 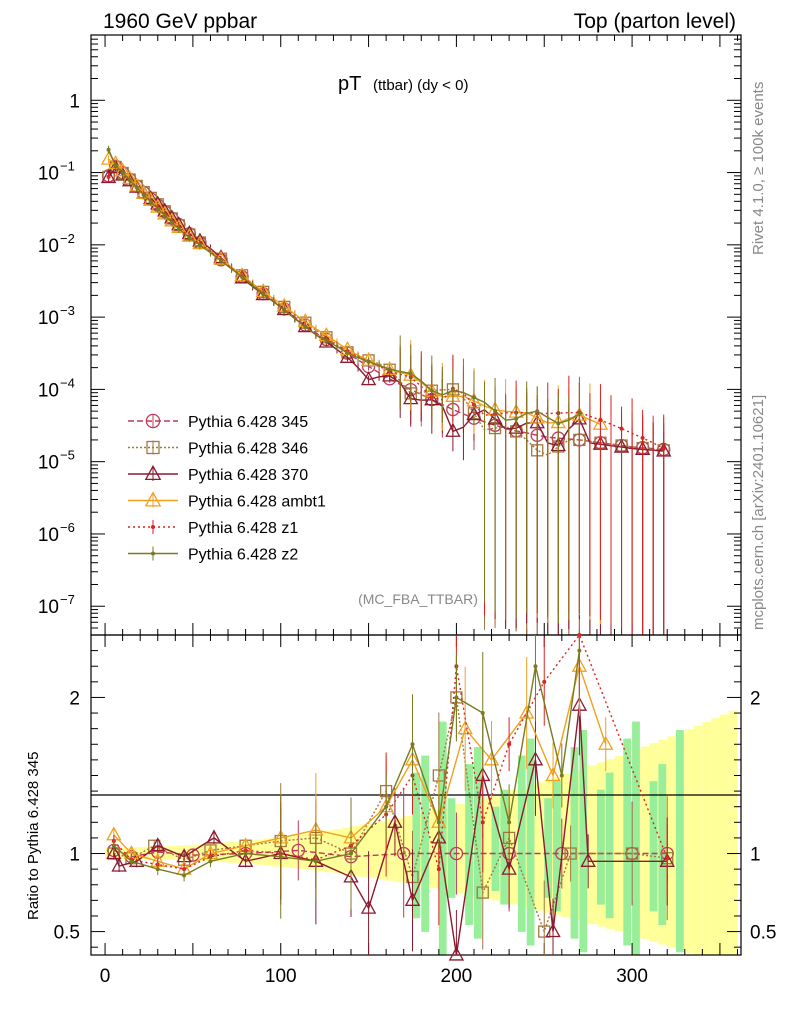 I want to click on x-tick-labels: 0 100 200 300, so click(x=374, y=976).